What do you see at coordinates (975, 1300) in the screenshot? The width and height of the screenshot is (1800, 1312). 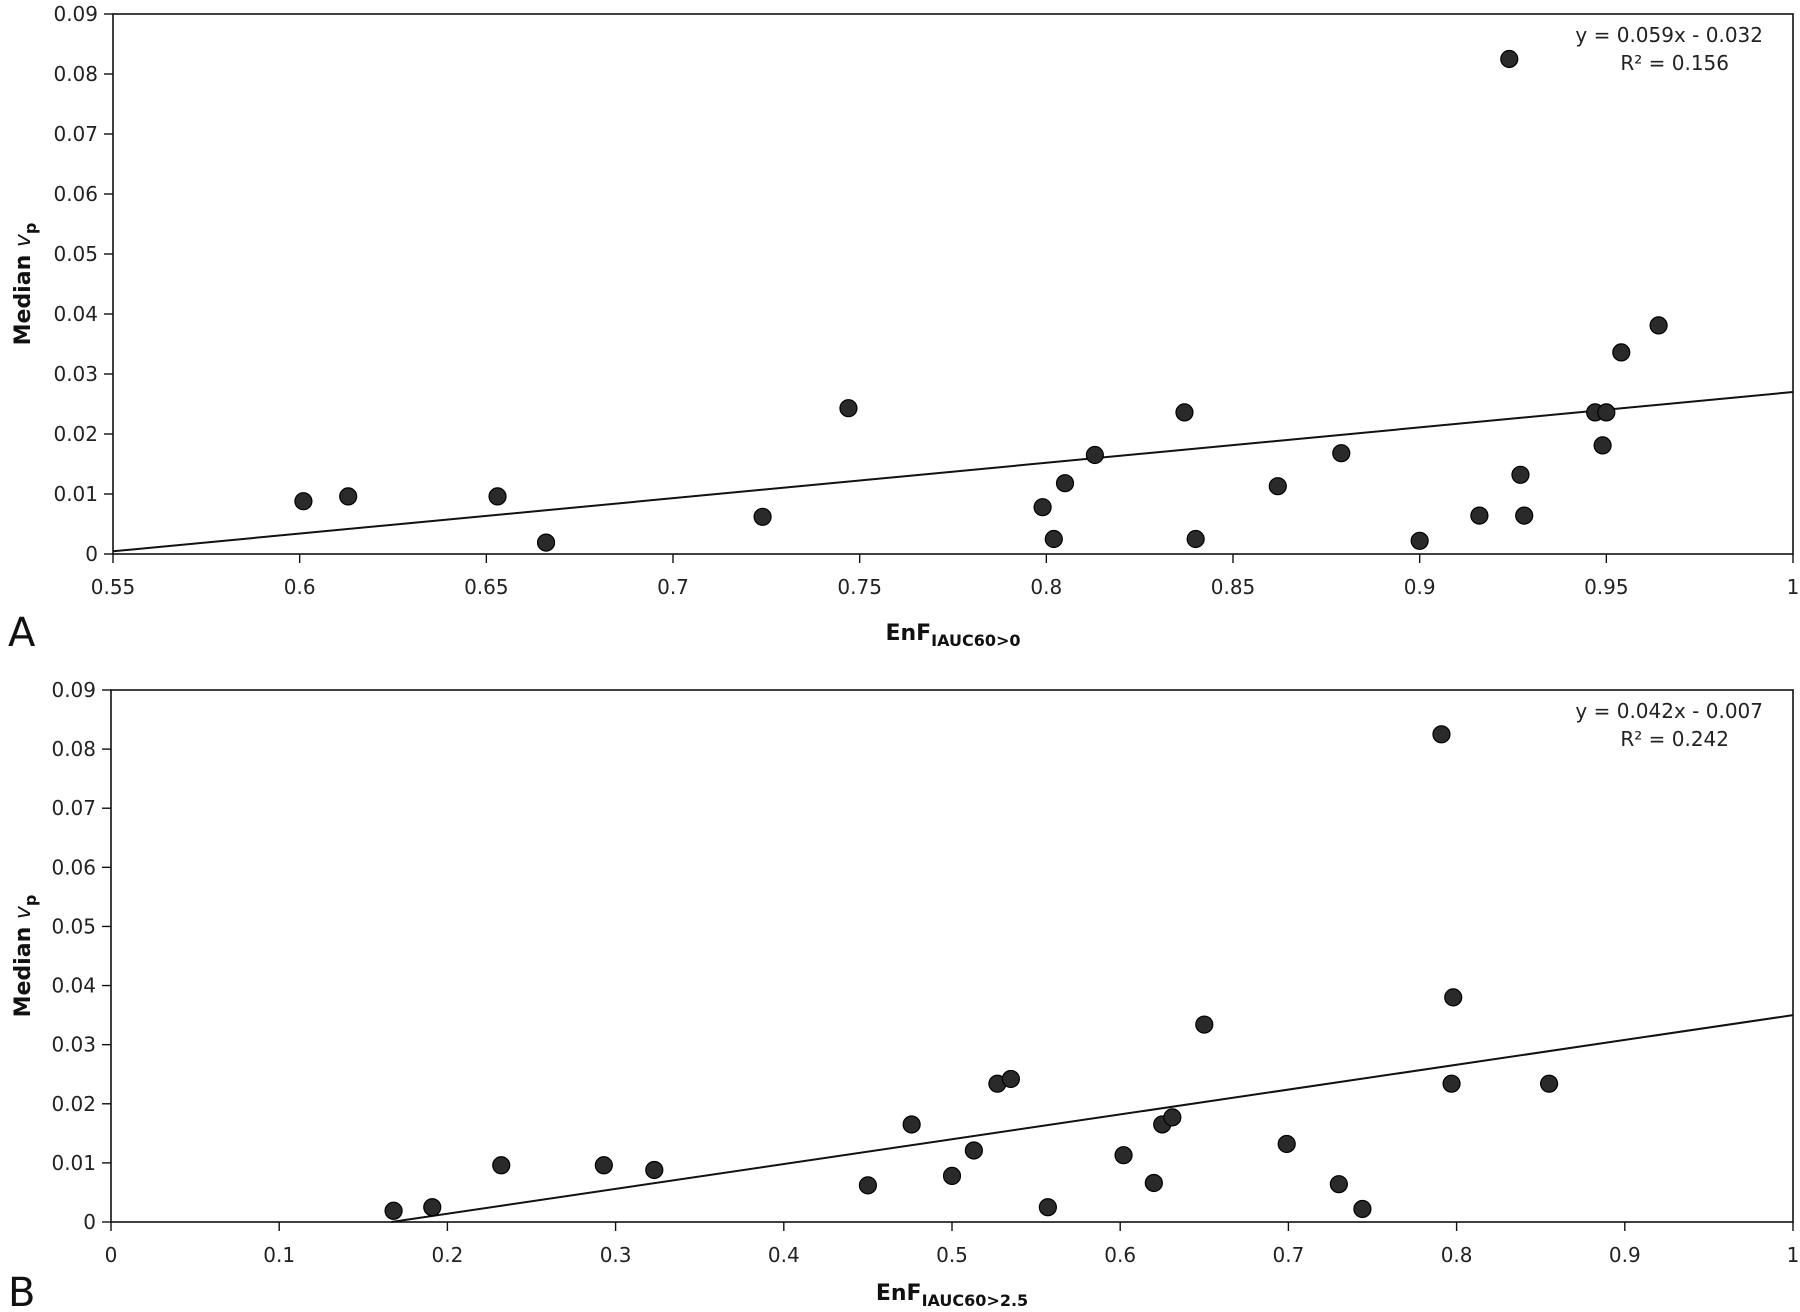 I see `x-axis-title-sub: IAUC60>2.5` at bounding box center [975, 1300].